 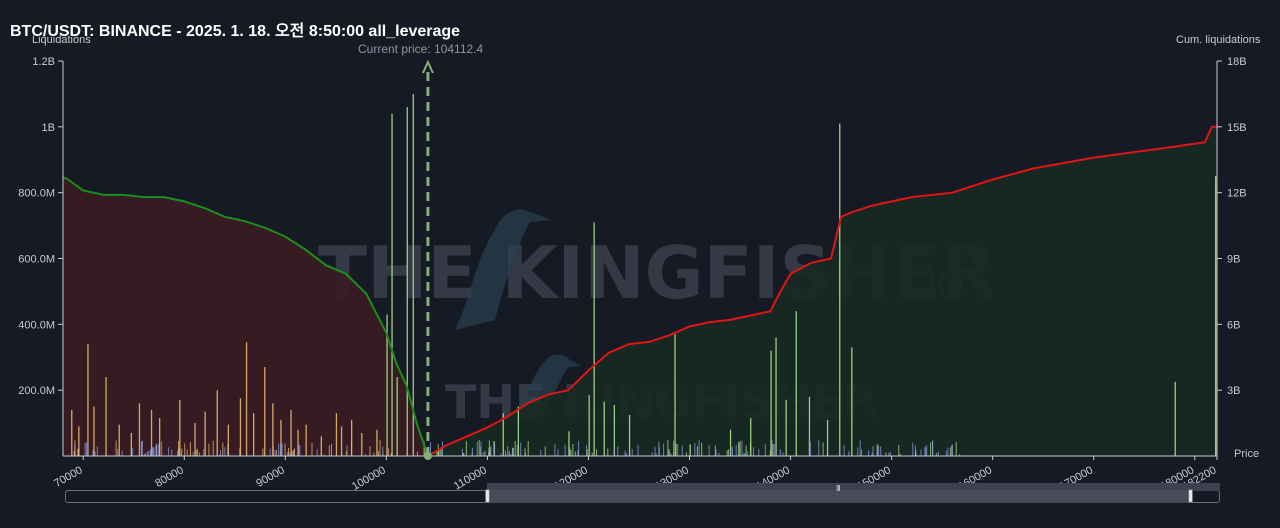 I want to click on y-right-tick-label: 15B, so click(x=1237, y=128).